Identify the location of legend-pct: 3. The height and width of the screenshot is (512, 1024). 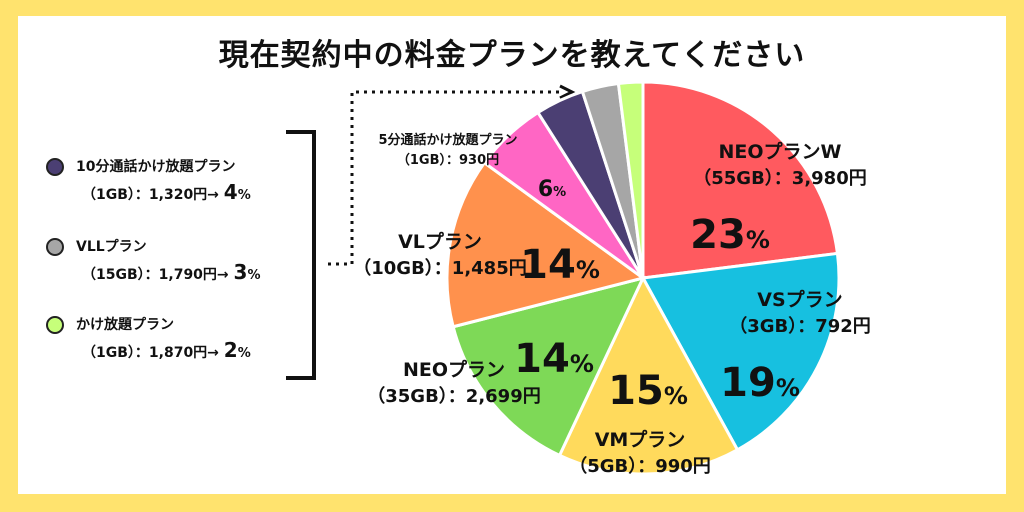
(240, 272).